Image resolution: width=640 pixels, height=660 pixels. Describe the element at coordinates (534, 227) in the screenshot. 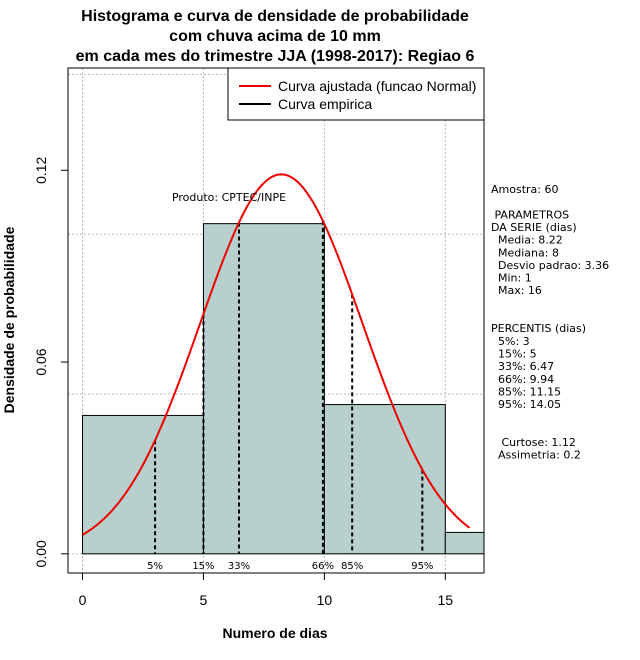

I see `side-panel-line-3: DA SERIE (dias)` at that location.